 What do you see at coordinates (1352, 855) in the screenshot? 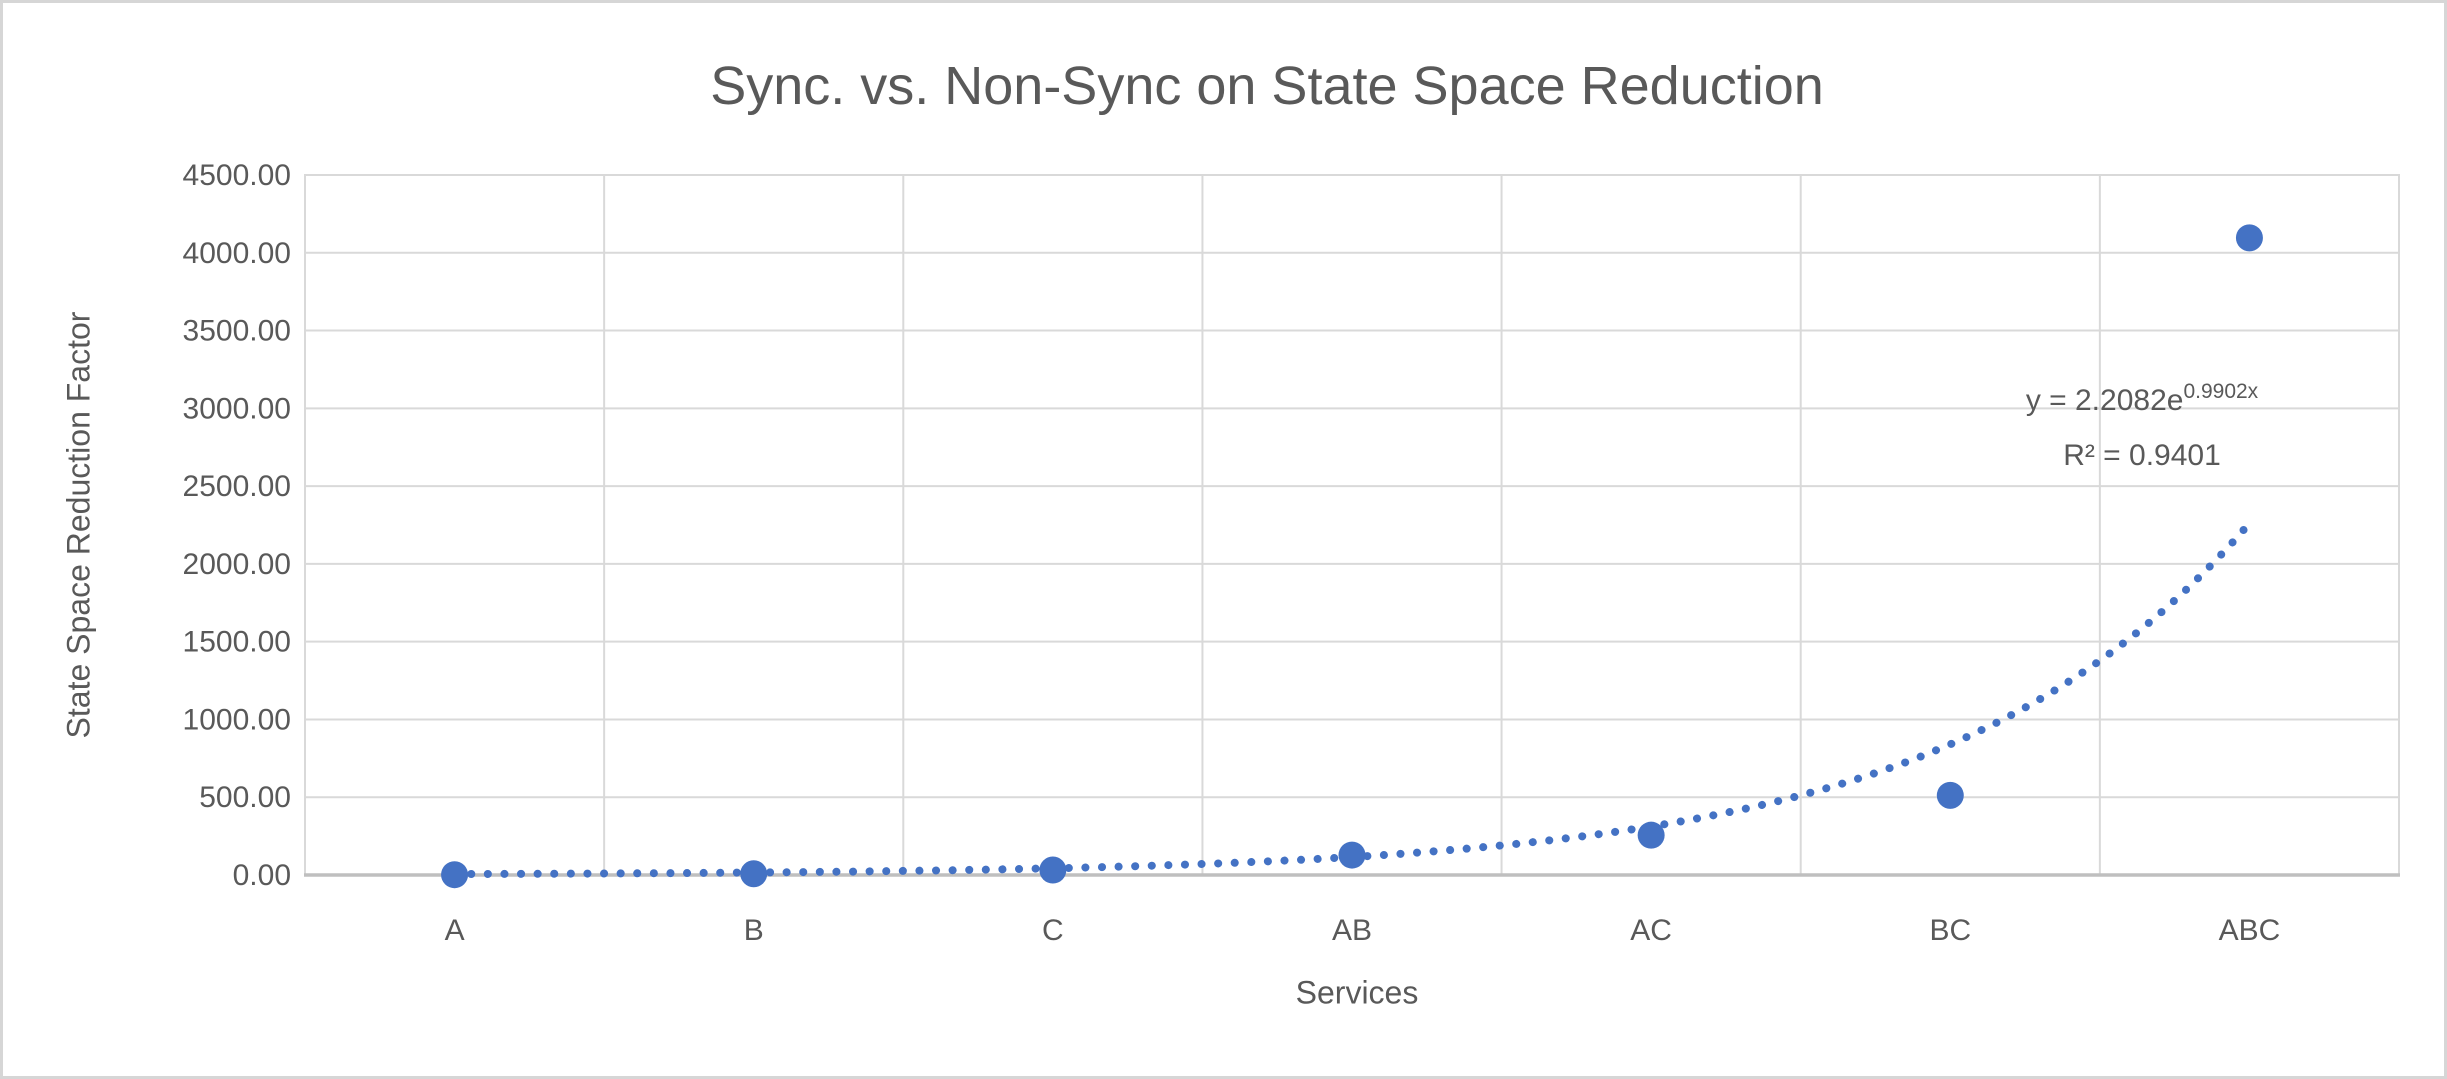
I see `data-point-AB` at bounding box center [1352, 855].